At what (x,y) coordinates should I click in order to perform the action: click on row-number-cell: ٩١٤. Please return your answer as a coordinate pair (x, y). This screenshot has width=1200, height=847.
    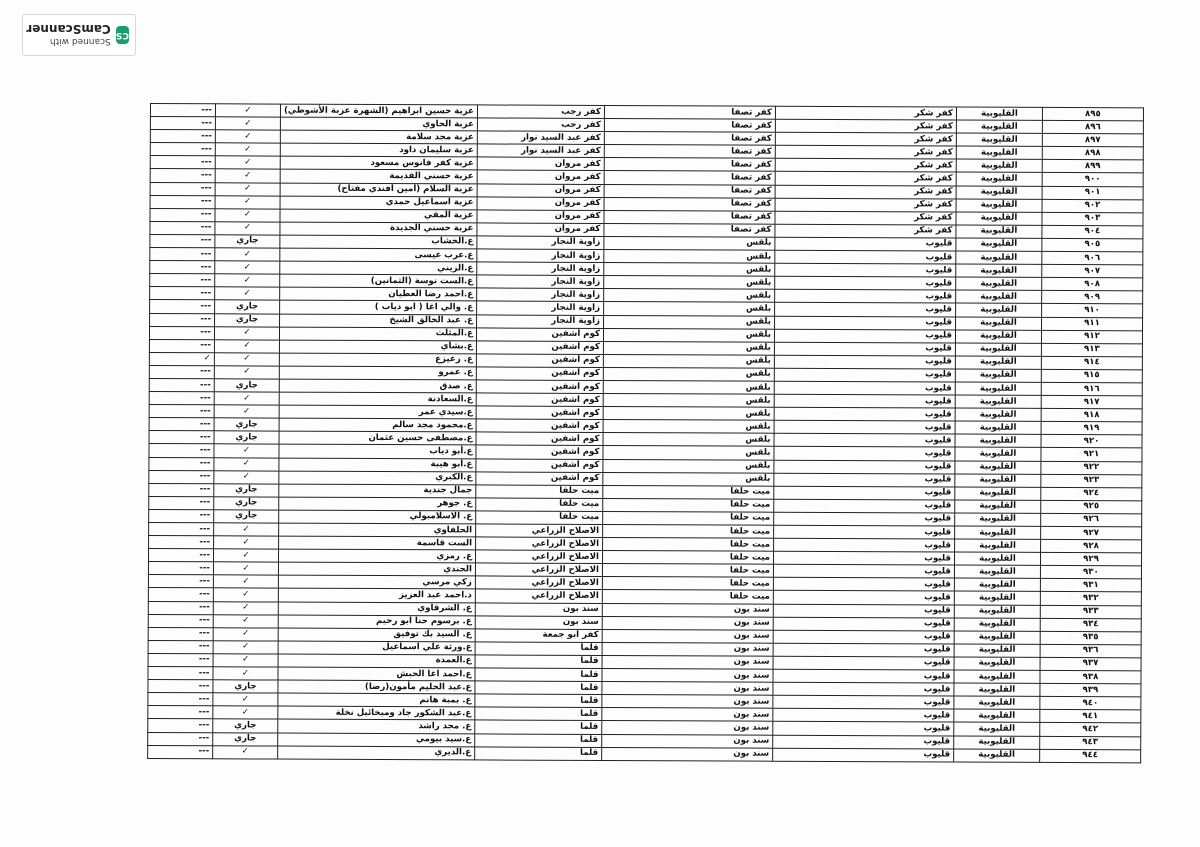
    Looking at the image, I should click on (1092, 363).